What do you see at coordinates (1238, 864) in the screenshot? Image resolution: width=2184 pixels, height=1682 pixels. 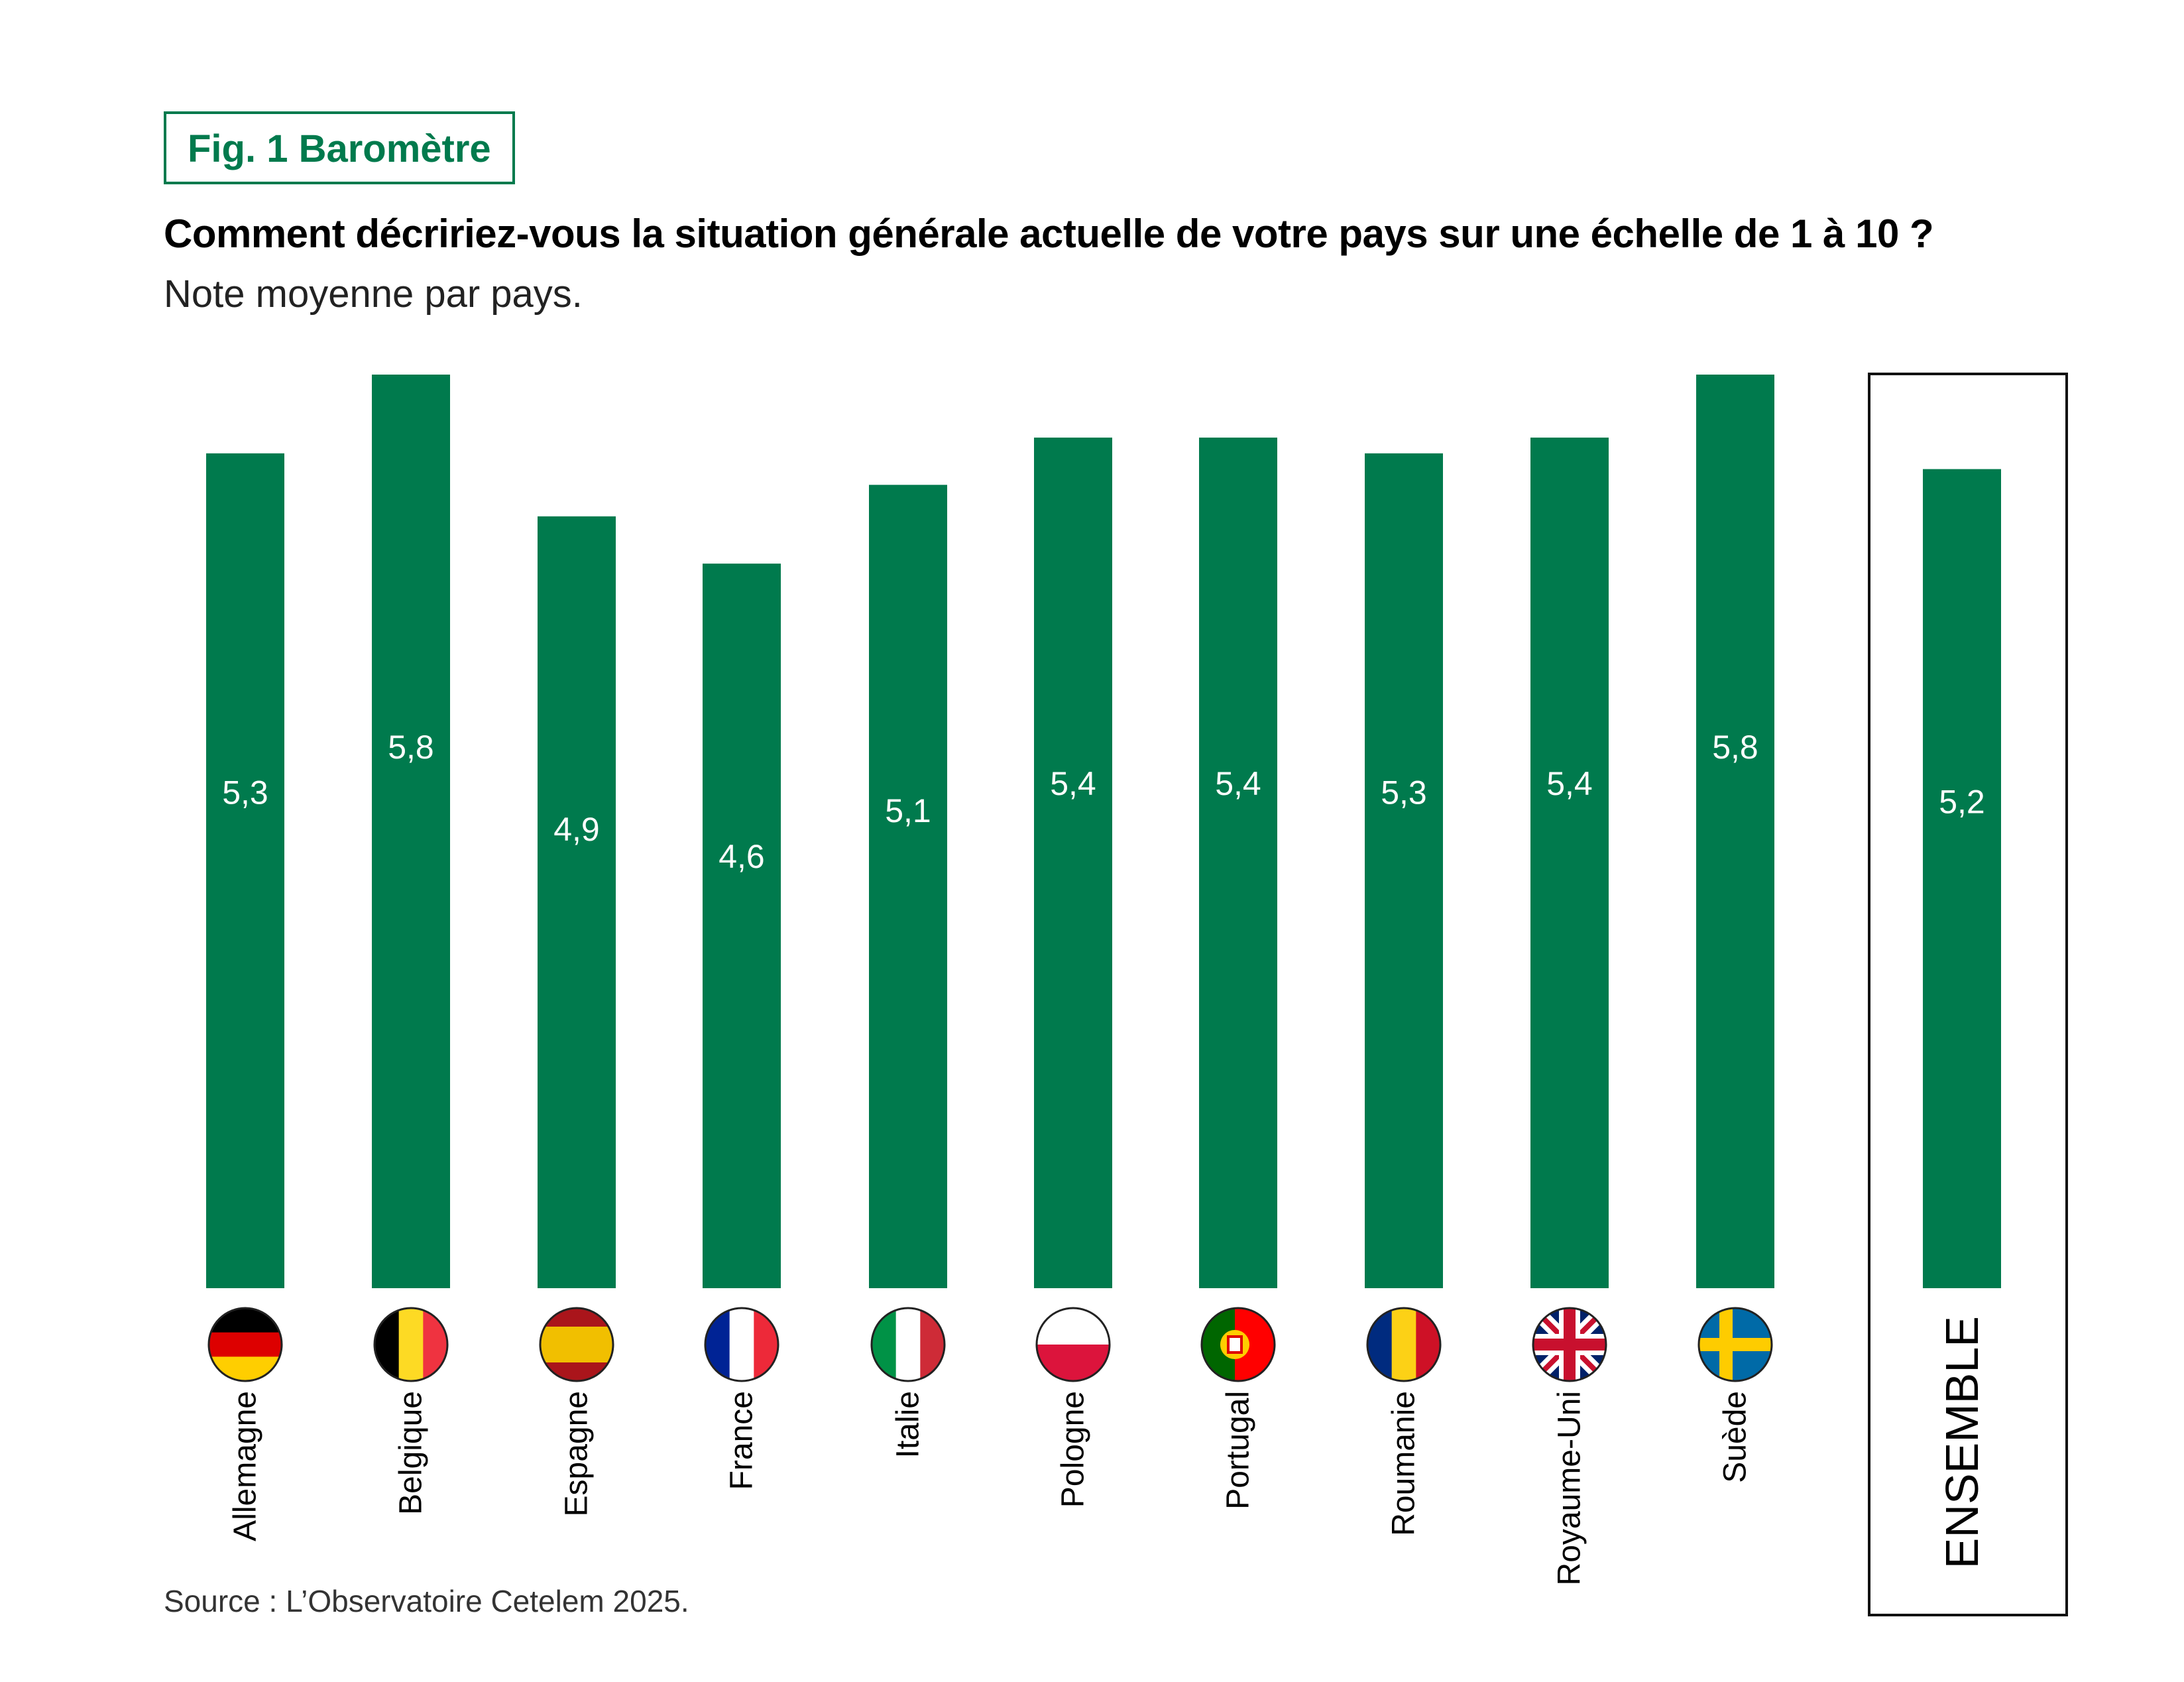 I see `portugal-bar` at bounding box center [1238, 864].